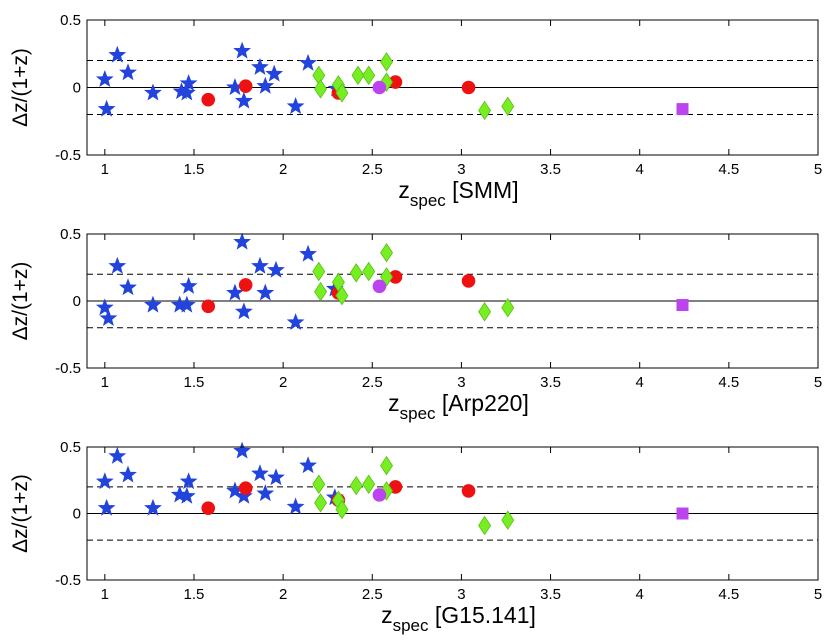 This screenshot has height=643, width=830. Describe the element at coordinates (482, 190) in the screenshot. I see `x-label-suffix: [SMM]` at that location.